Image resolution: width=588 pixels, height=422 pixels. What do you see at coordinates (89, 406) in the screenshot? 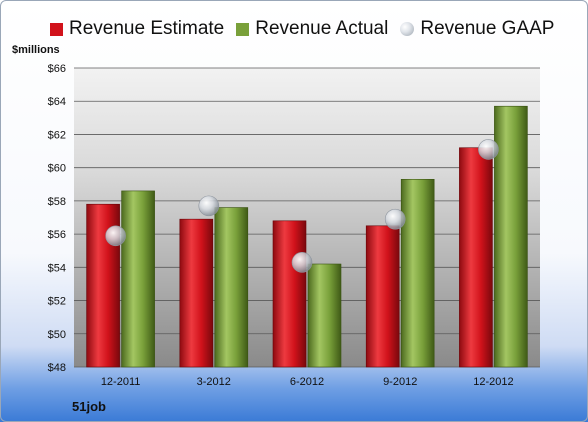
I see `company-name: 51job` at bounding box center [89, 406].